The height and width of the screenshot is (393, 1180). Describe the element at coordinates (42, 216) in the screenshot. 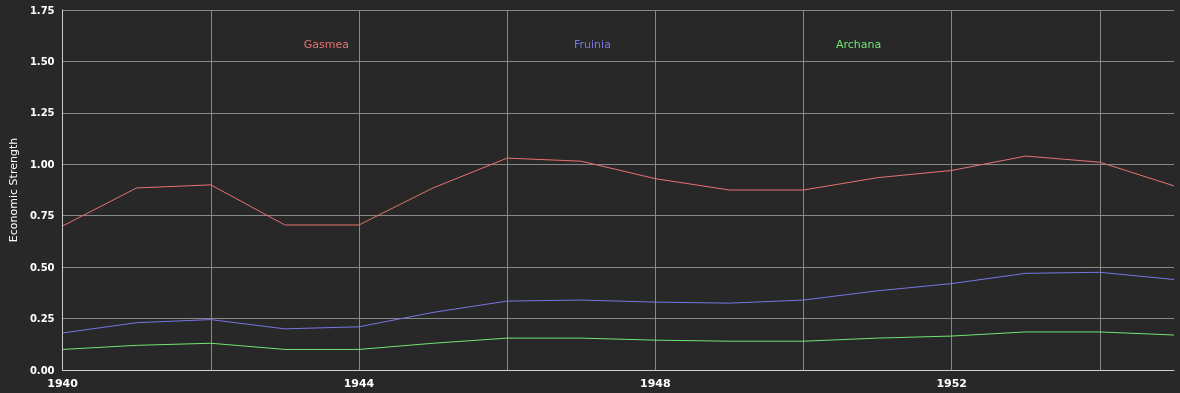

I see `y-tick-label: 0.75` at that location.